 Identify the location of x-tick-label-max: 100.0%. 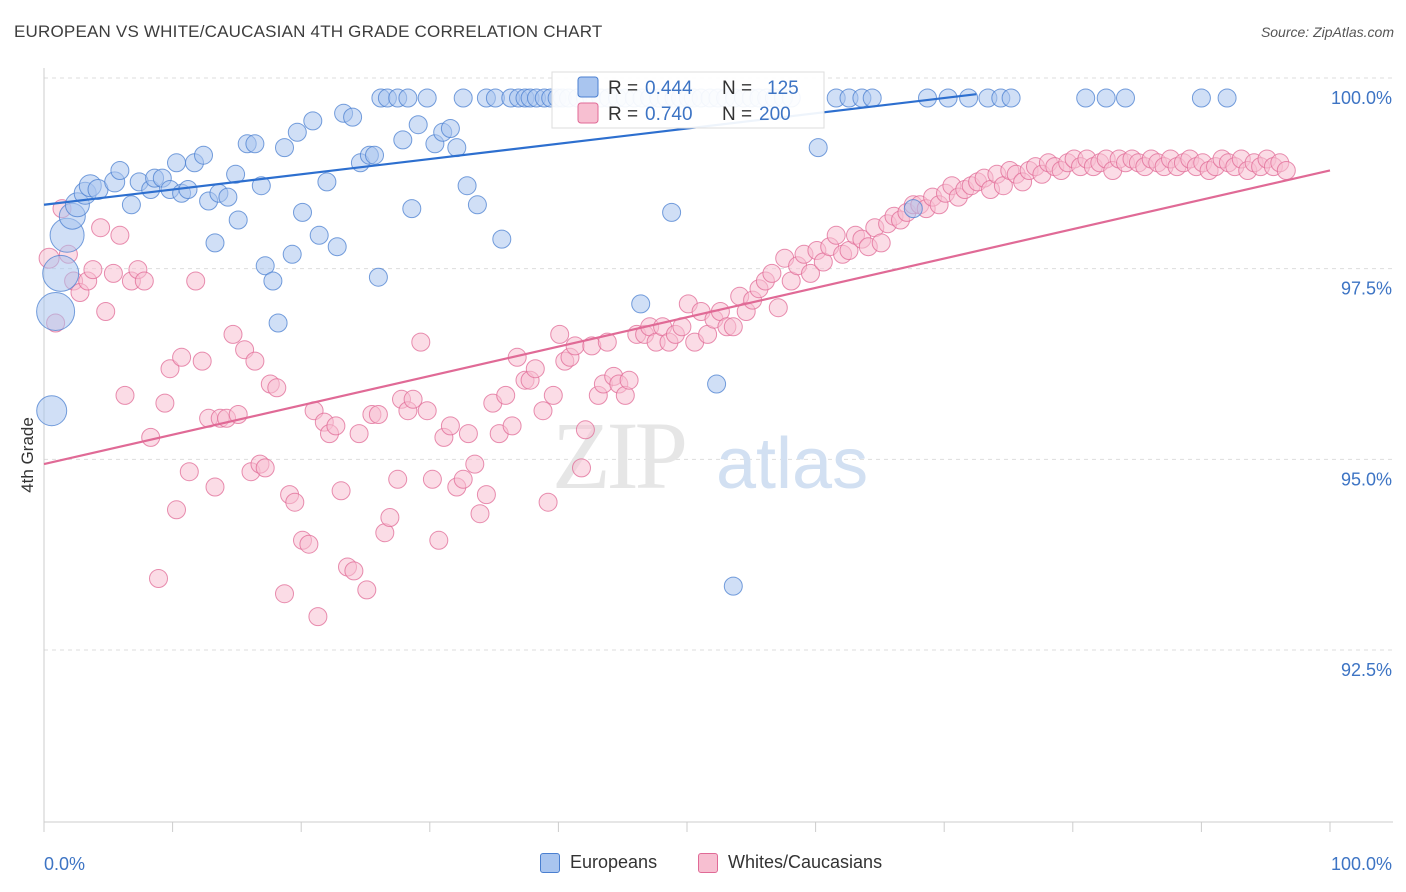
(1361, 864).